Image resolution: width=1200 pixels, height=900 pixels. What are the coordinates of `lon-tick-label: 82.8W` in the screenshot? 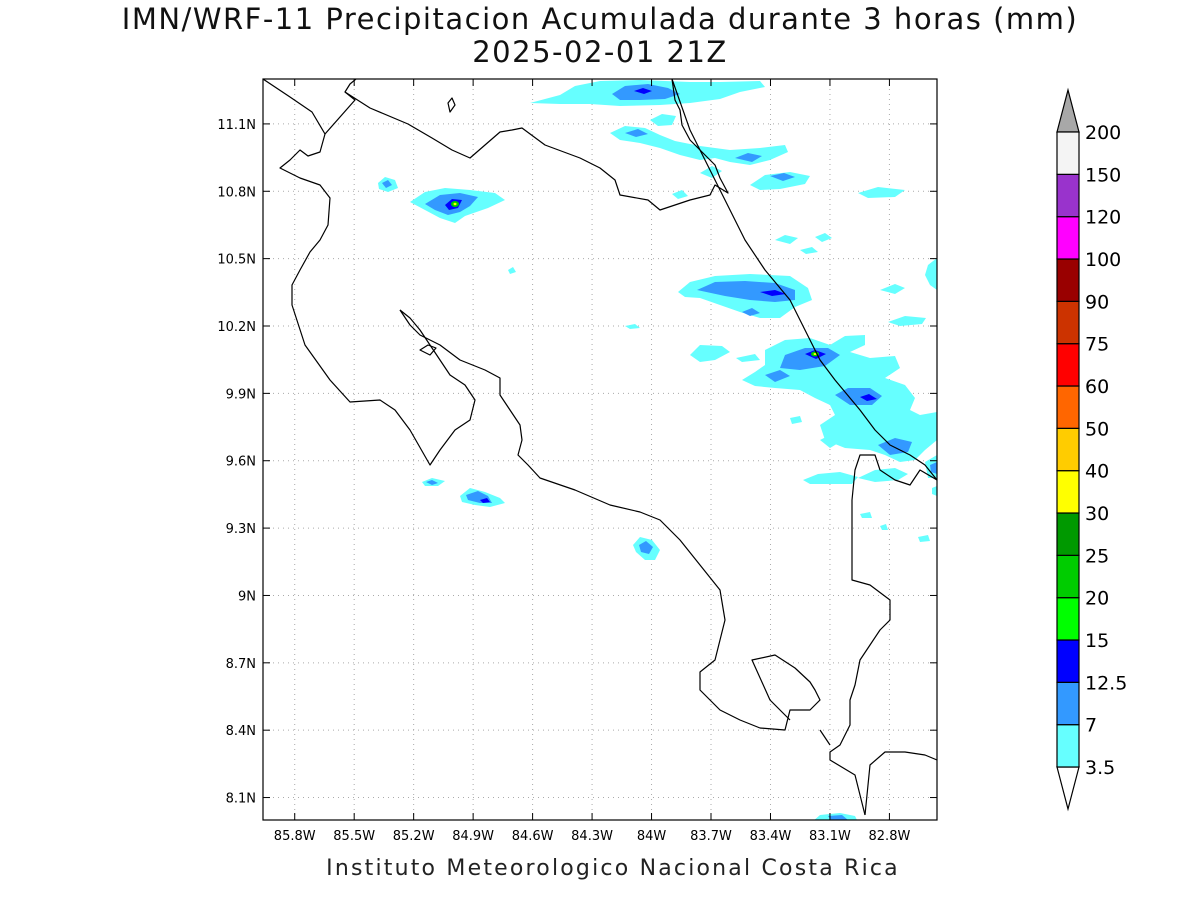 It's located at (890, 836).